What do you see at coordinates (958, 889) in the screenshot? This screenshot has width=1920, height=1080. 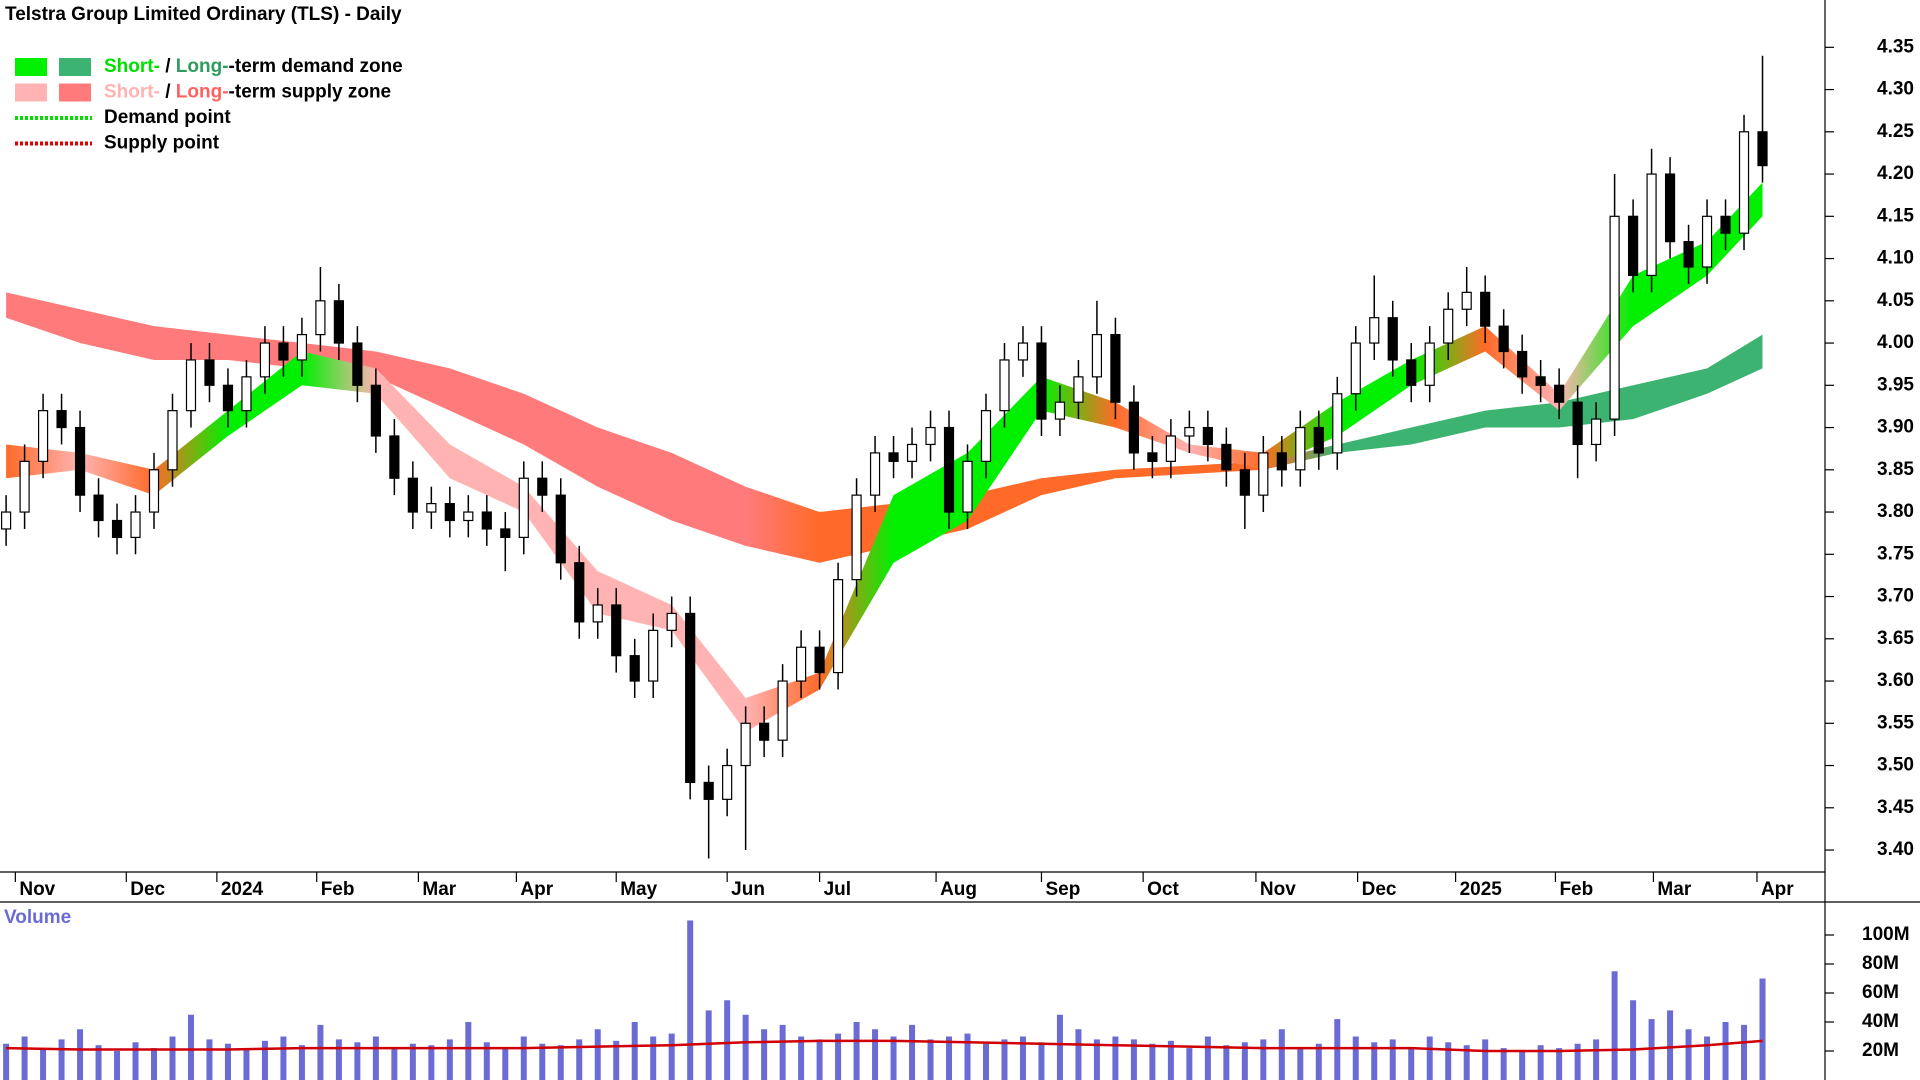 I see `x-tick-label: Aug` at bounding box center [958, 889].